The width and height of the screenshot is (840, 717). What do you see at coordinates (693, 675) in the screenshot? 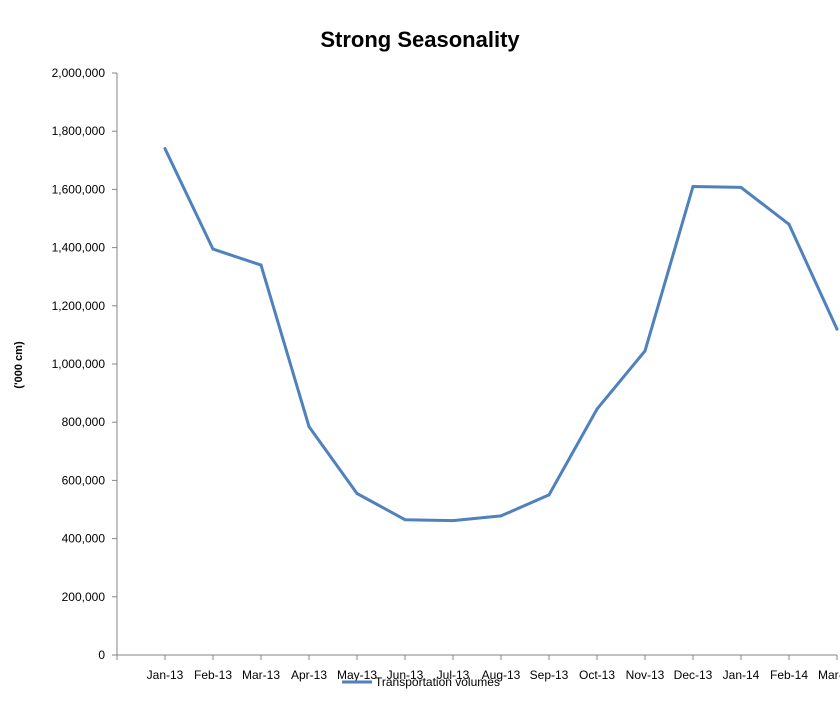
I see `x-tick-label: Dec-13` at bounding box center [693, 675].